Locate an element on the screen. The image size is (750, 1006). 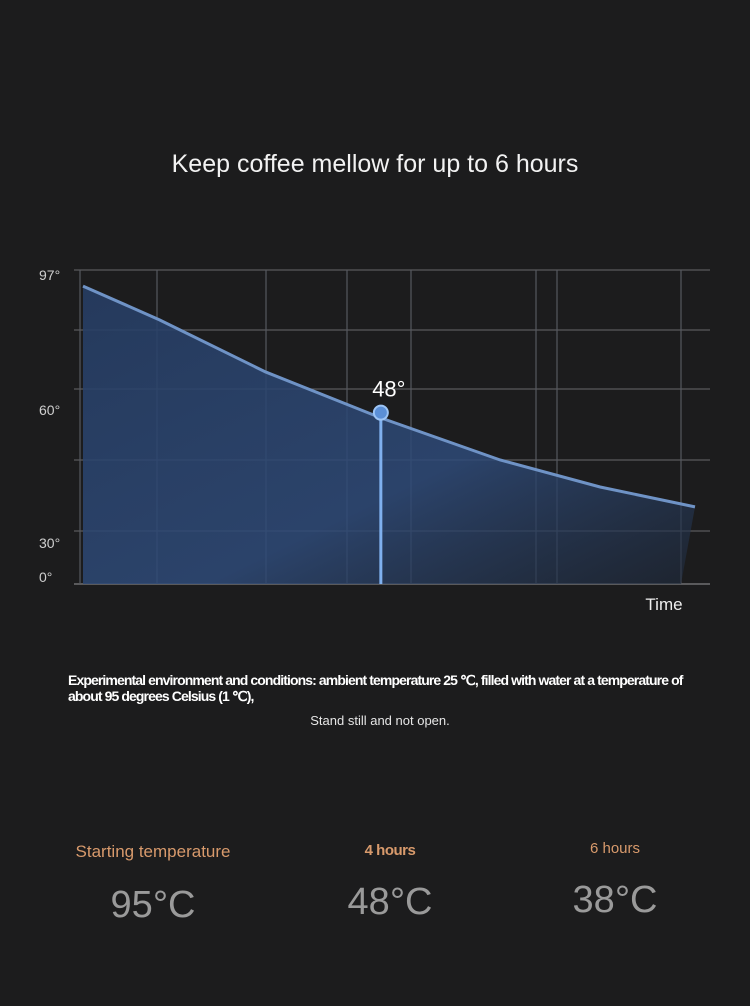
stat-value: 38°C is located at coordinates (615, 900).